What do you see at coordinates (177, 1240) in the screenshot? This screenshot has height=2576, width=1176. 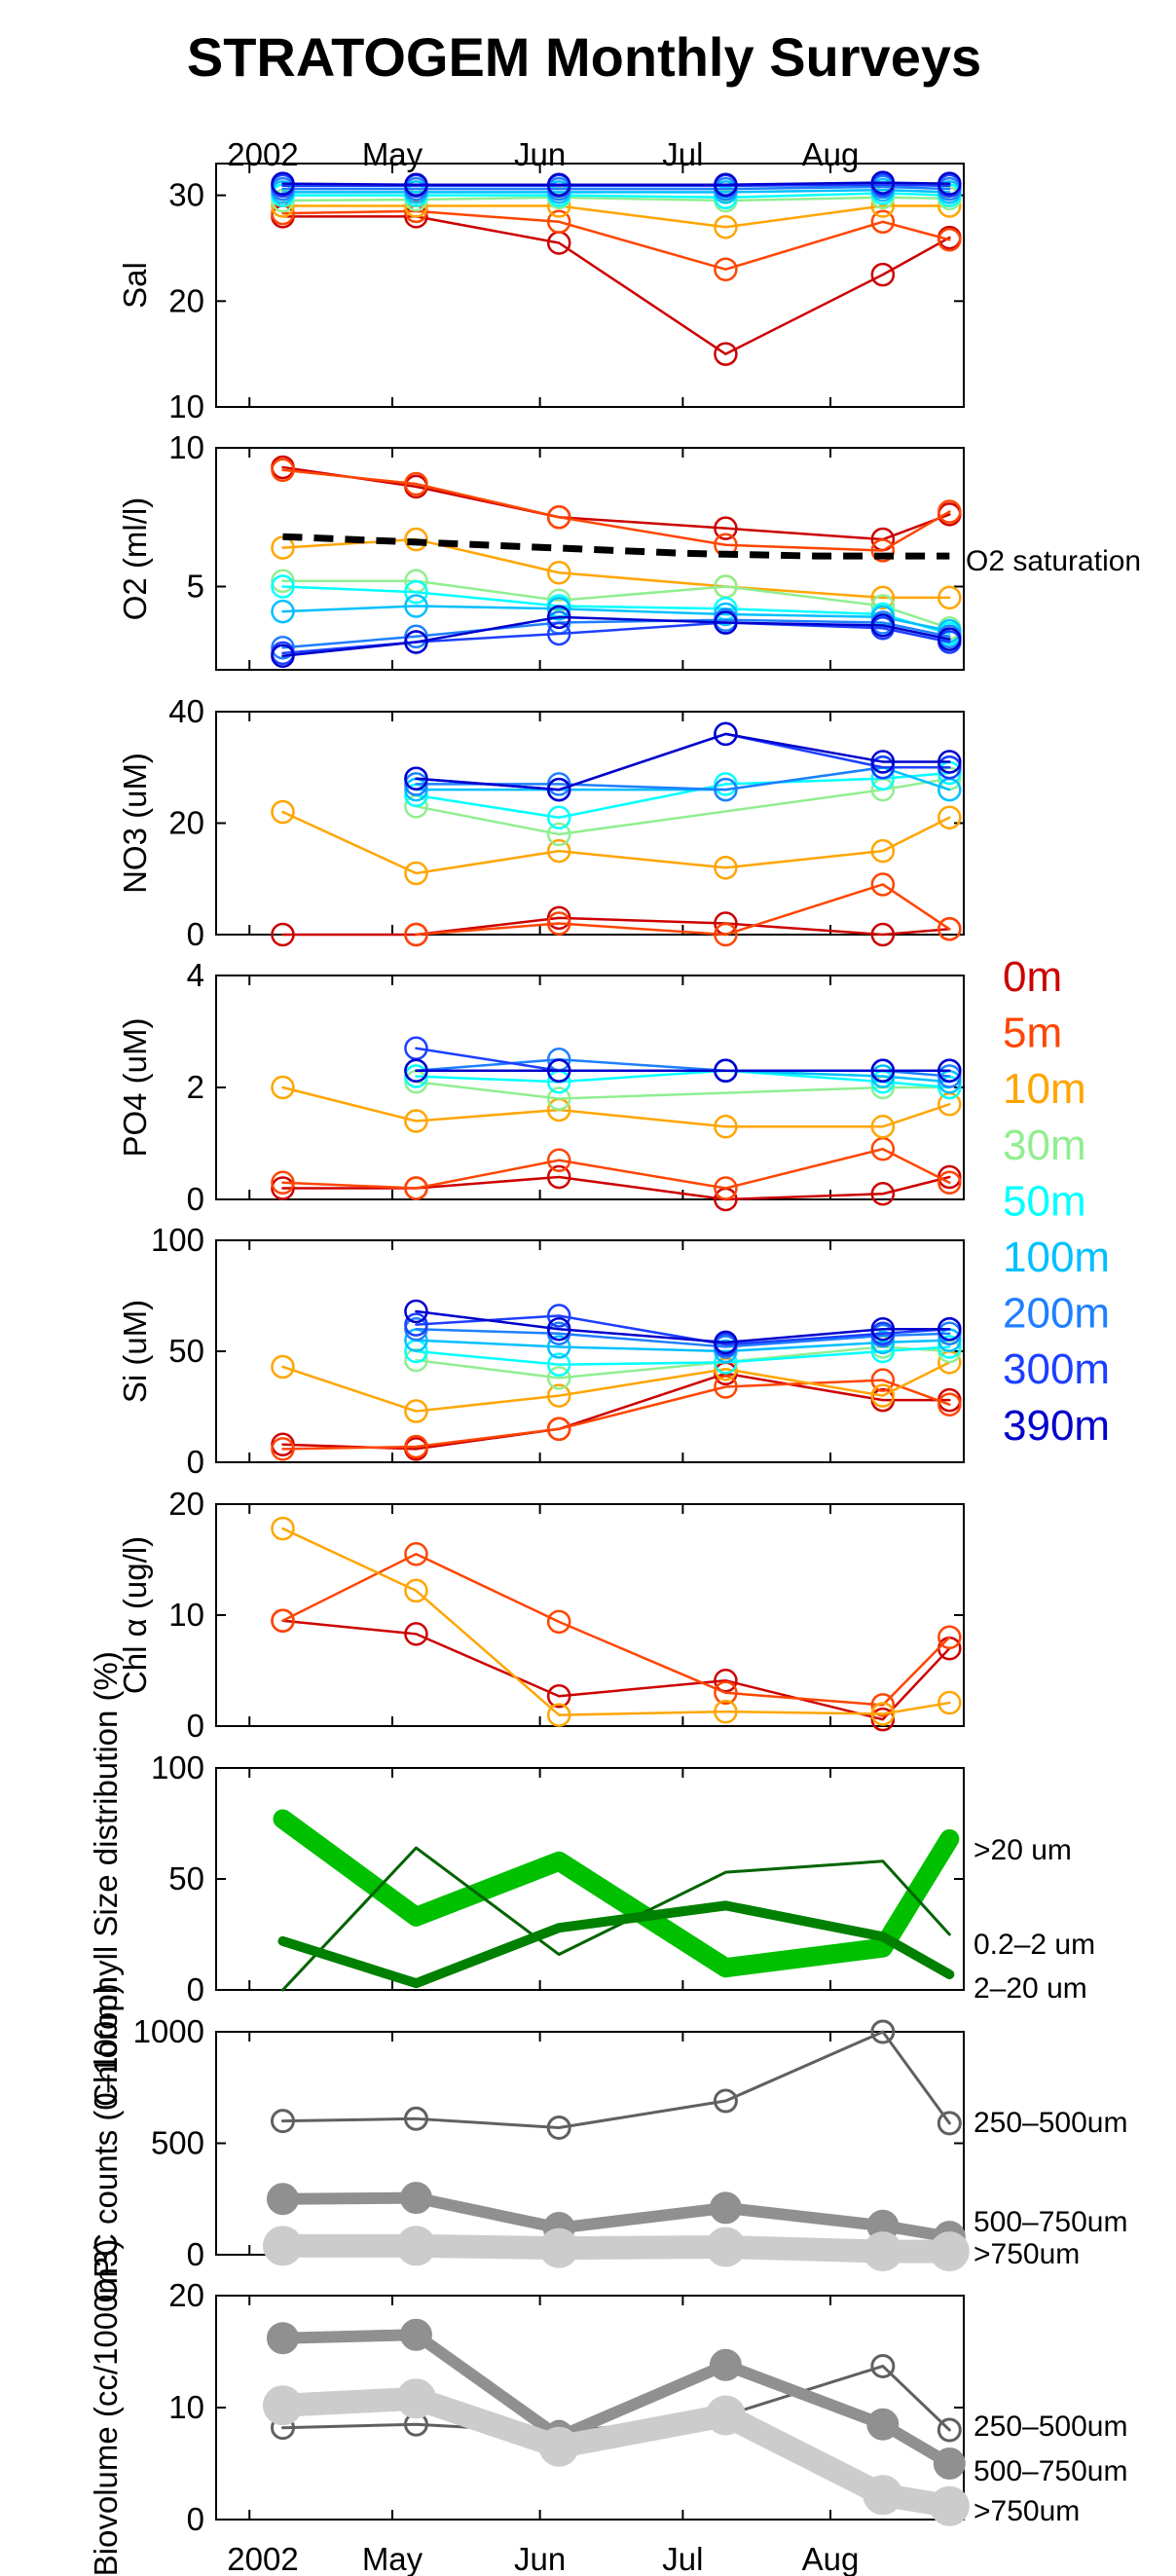 I see `y-tick-label: 100` at bounding box center [177, 1240].